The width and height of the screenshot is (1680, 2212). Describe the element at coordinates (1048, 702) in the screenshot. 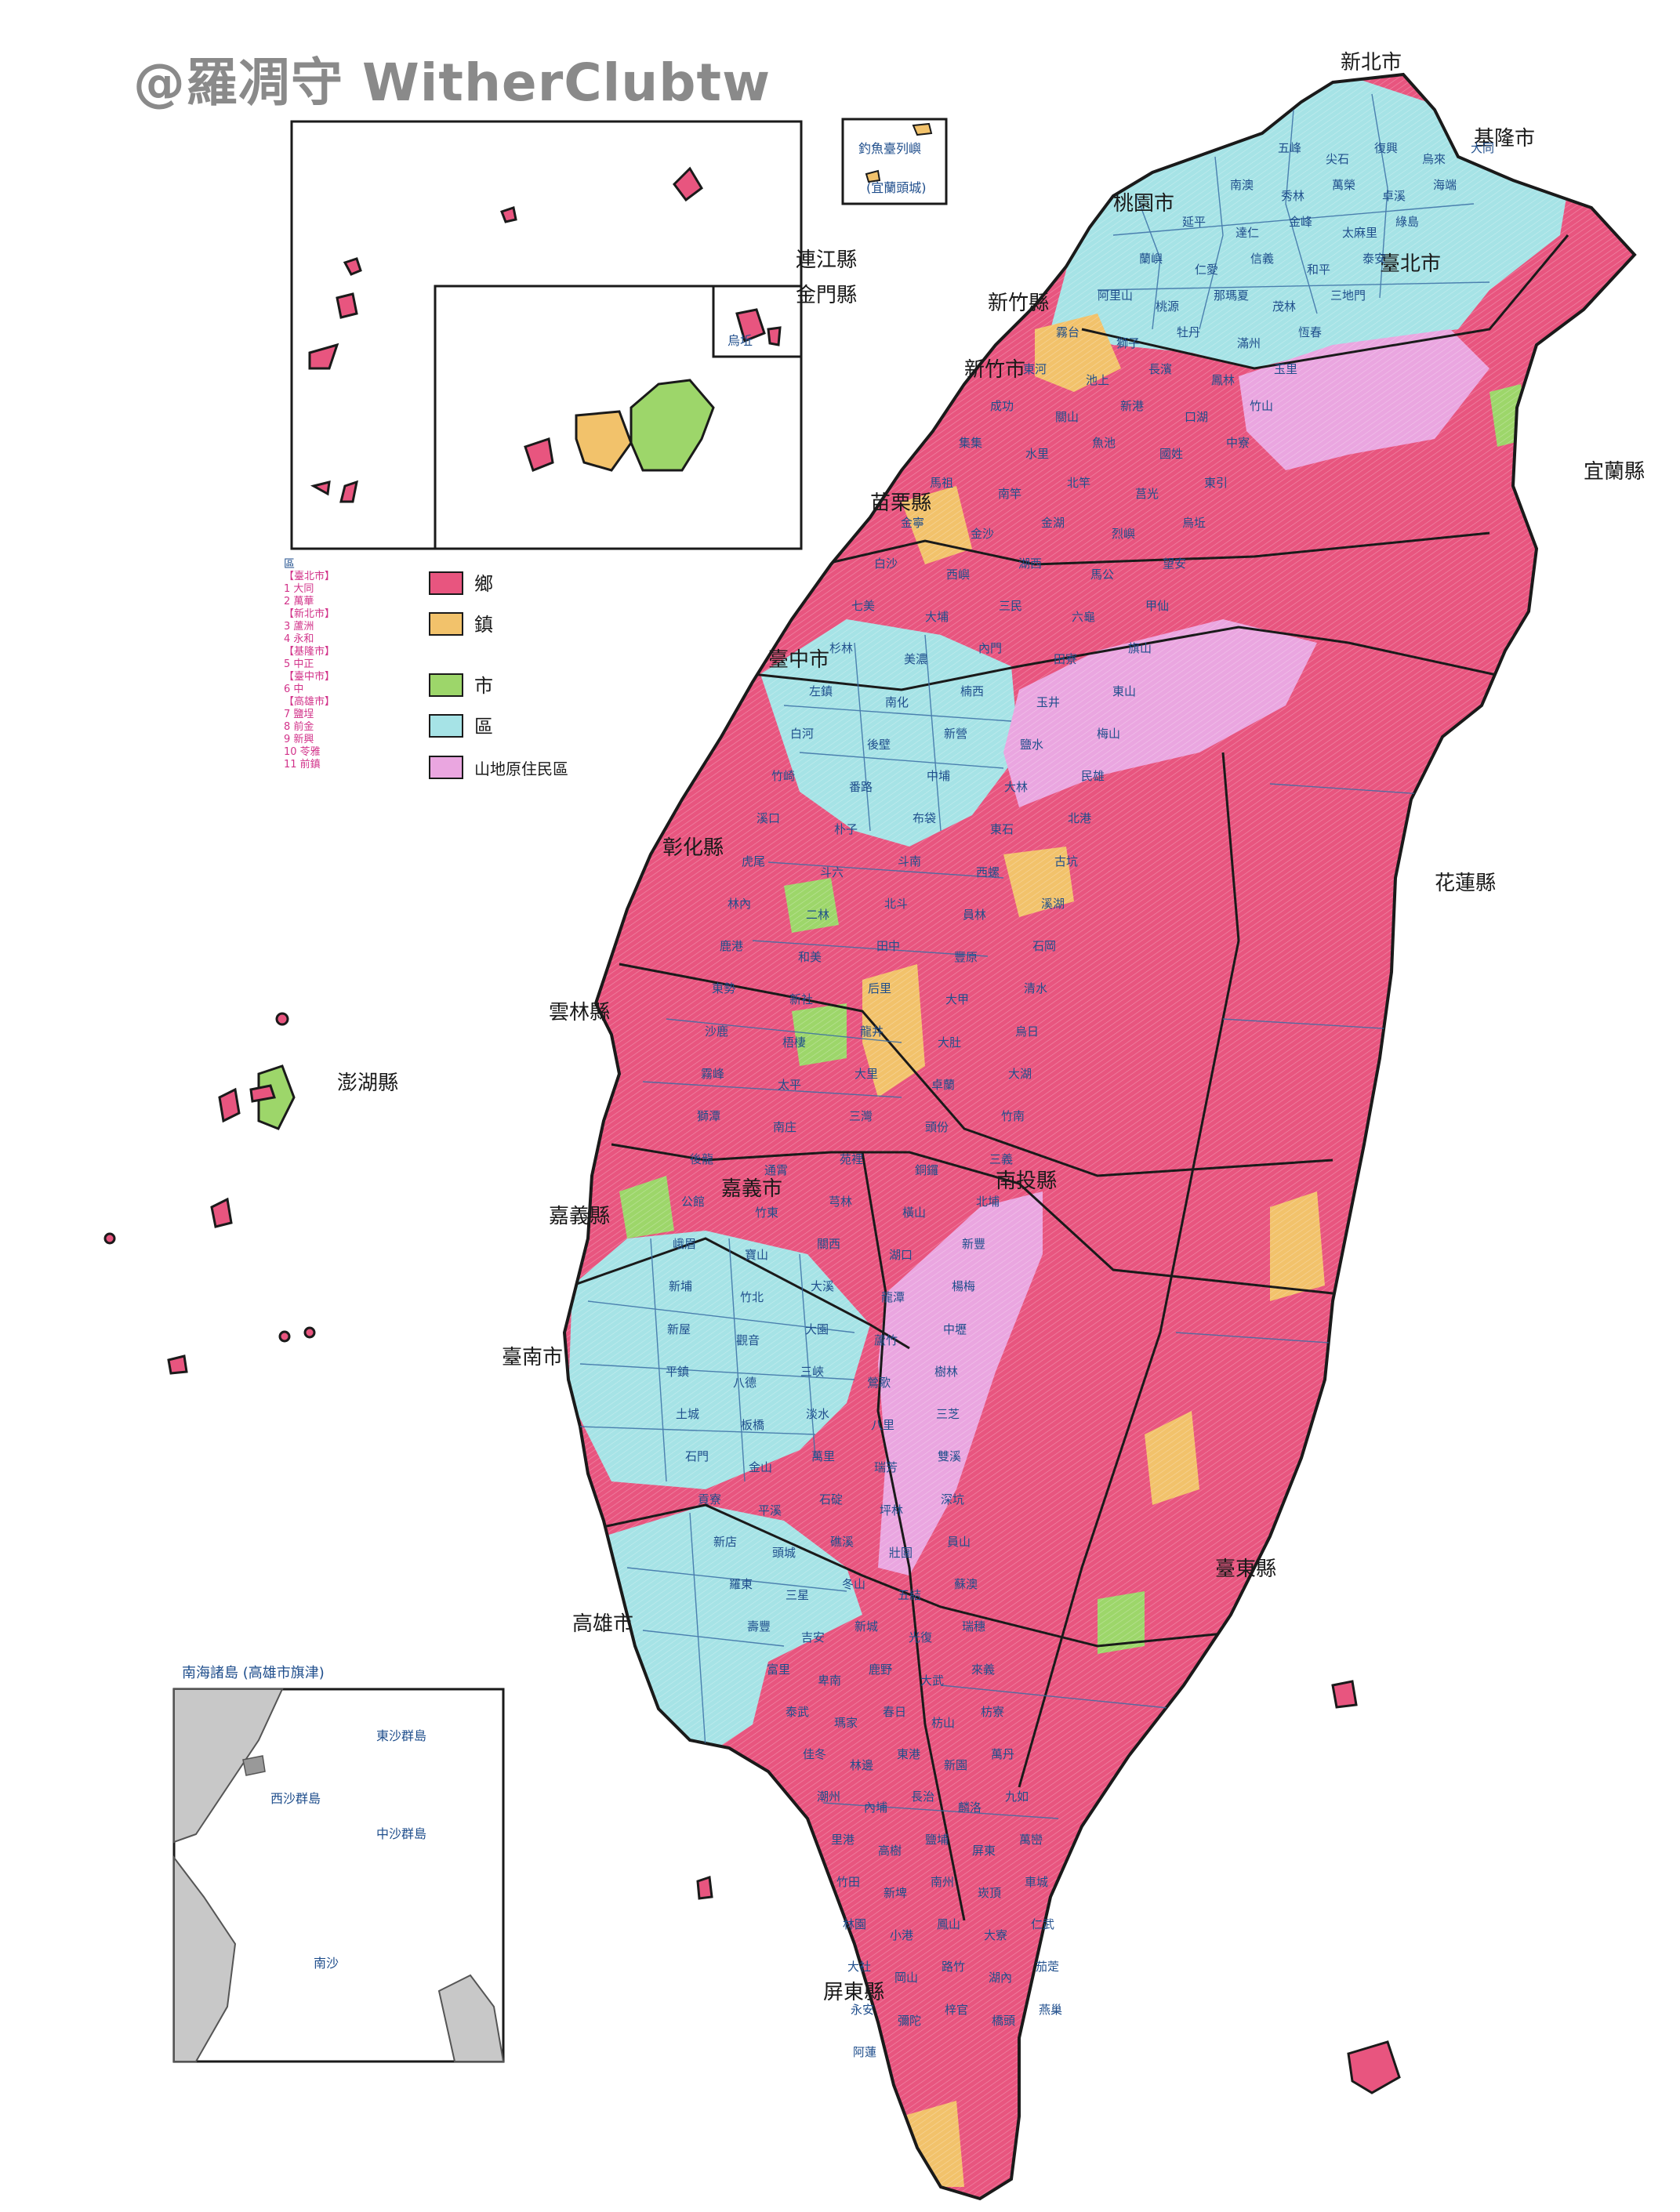

I see `place-label: 玉井` at that location.